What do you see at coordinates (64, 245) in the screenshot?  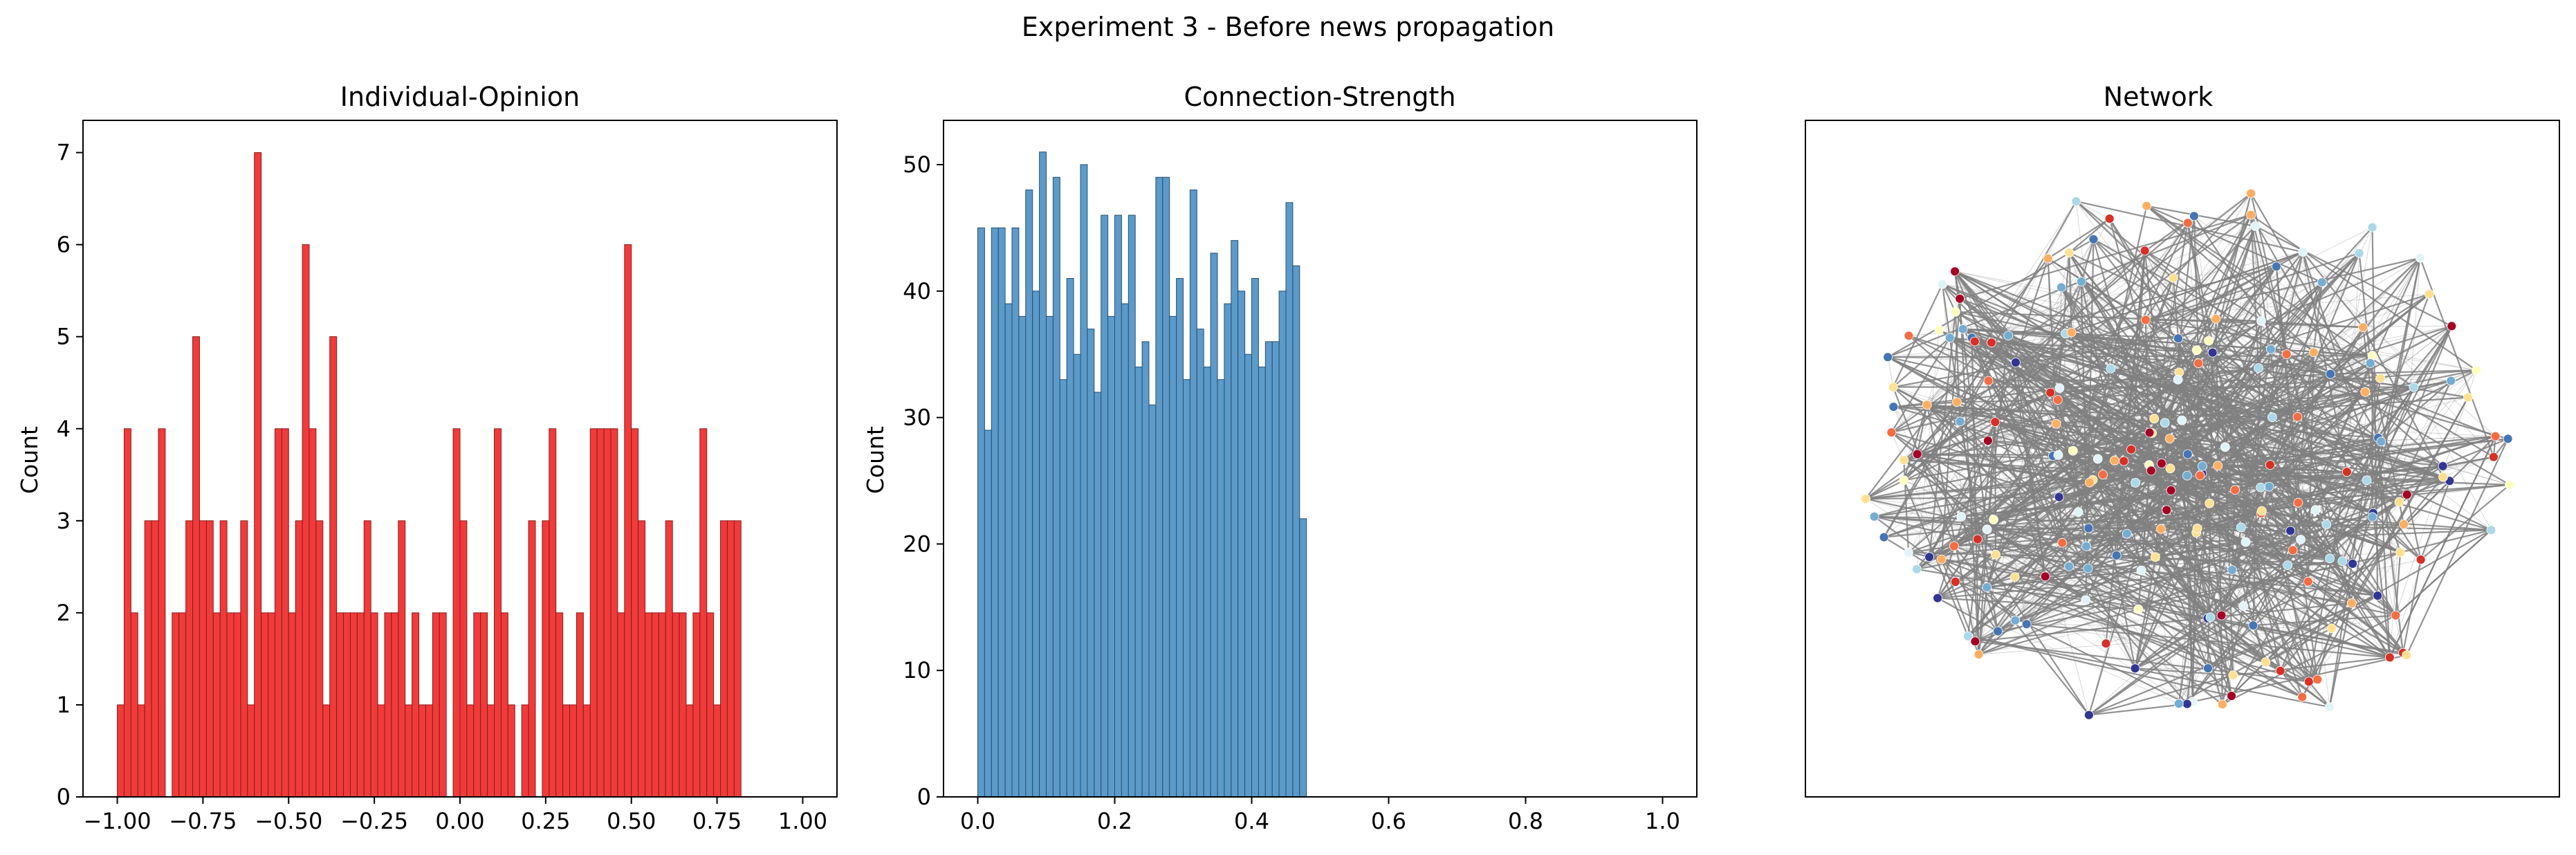 I see `y-tick-label: 6` at bounding box center [64, 245].